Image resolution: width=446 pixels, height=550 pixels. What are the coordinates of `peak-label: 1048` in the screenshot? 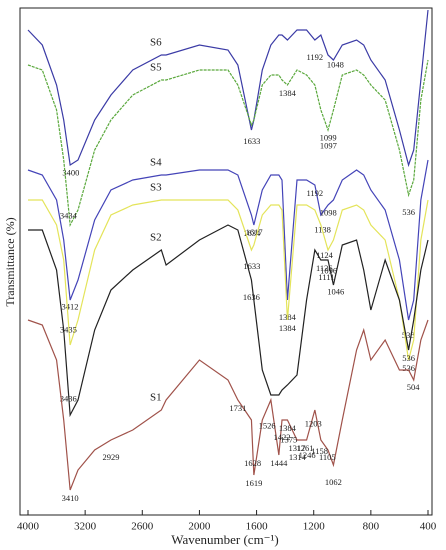 It's located at (335, 65).